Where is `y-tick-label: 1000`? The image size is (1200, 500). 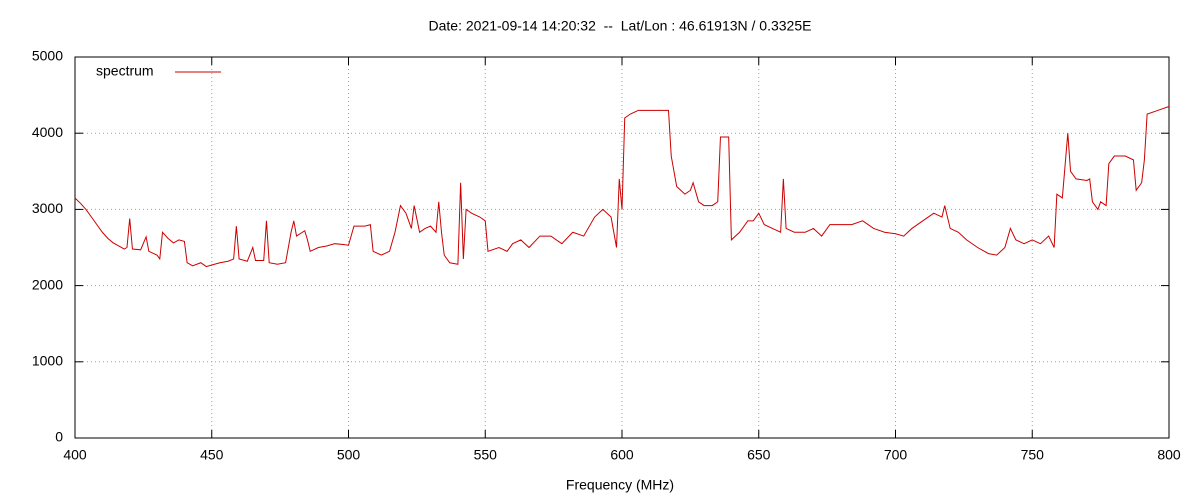 y-tick-label: 1000 is located at coordinates (47, 361).